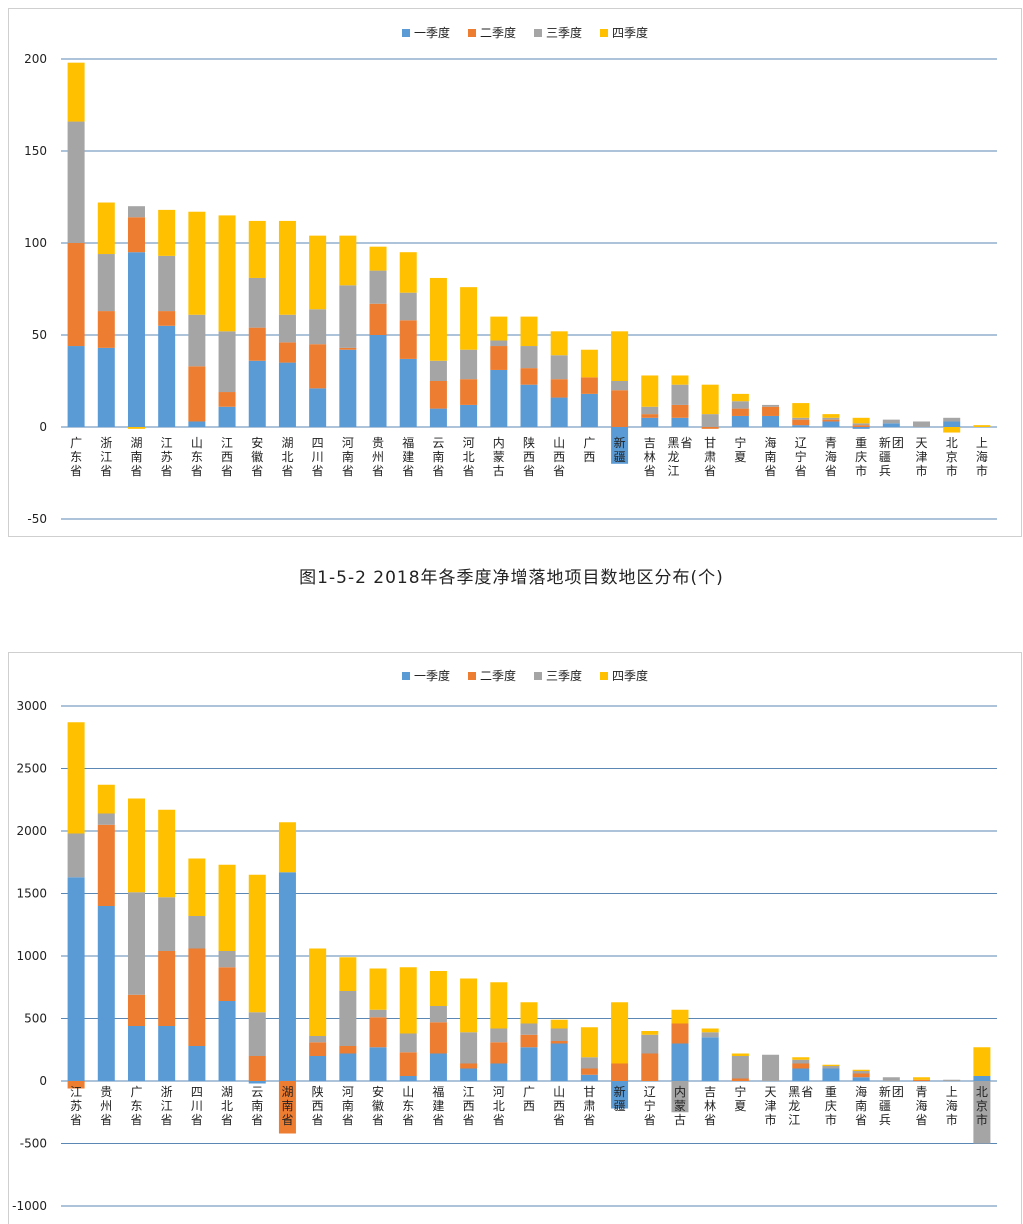 Image resolution: width=1023 pixels, height=1224 pixels. What do you see at coordinates (564, 675) in the screenshot?
I see `legend-label-3: 三季度` at bounding box center [564, 675].